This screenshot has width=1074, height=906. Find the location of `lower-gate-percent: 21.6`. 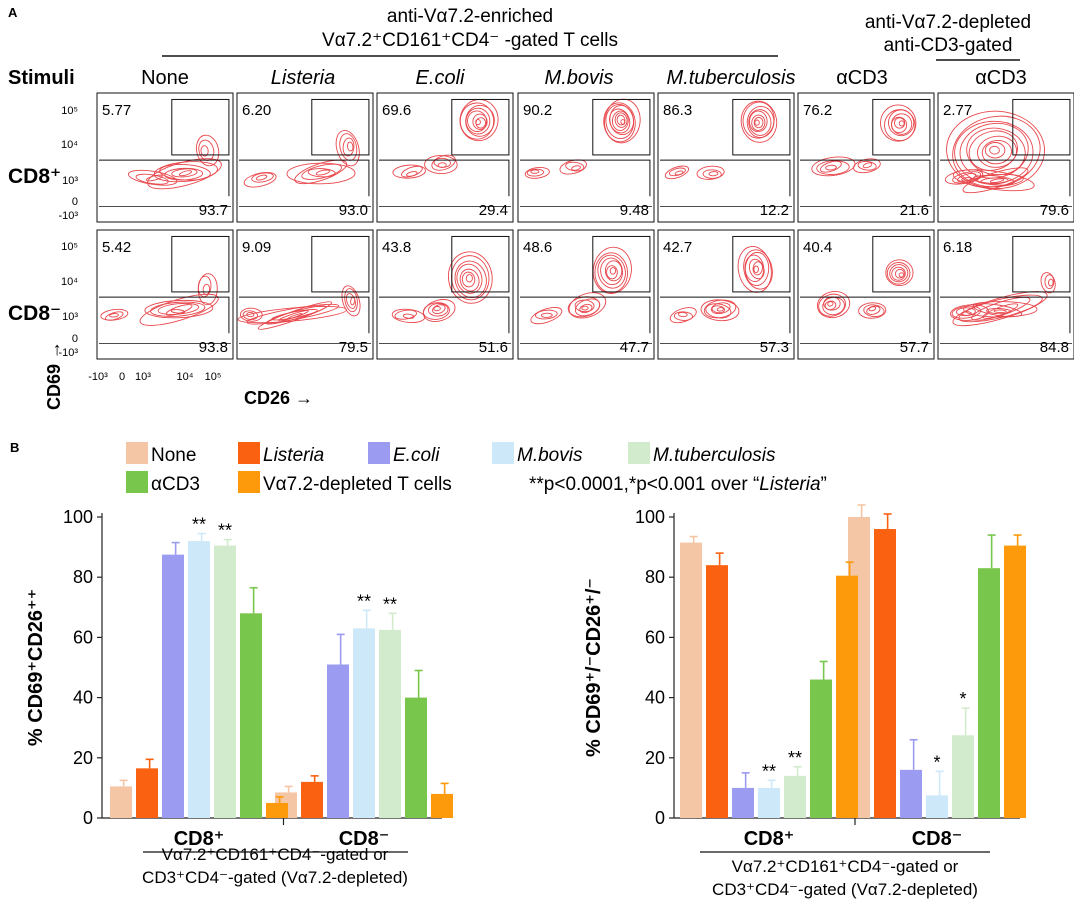

lower-gate-percent: 21.6 is located at coordinates (914, 210).